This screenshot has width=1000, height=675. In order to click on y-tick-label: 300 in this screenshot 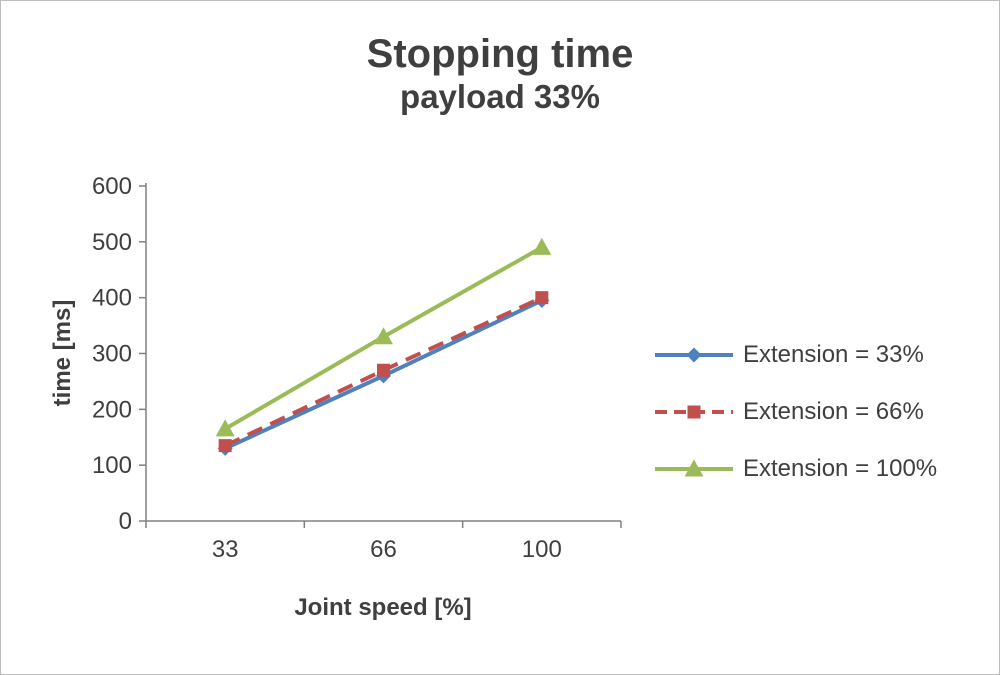, I will do `click(112, 354)`.